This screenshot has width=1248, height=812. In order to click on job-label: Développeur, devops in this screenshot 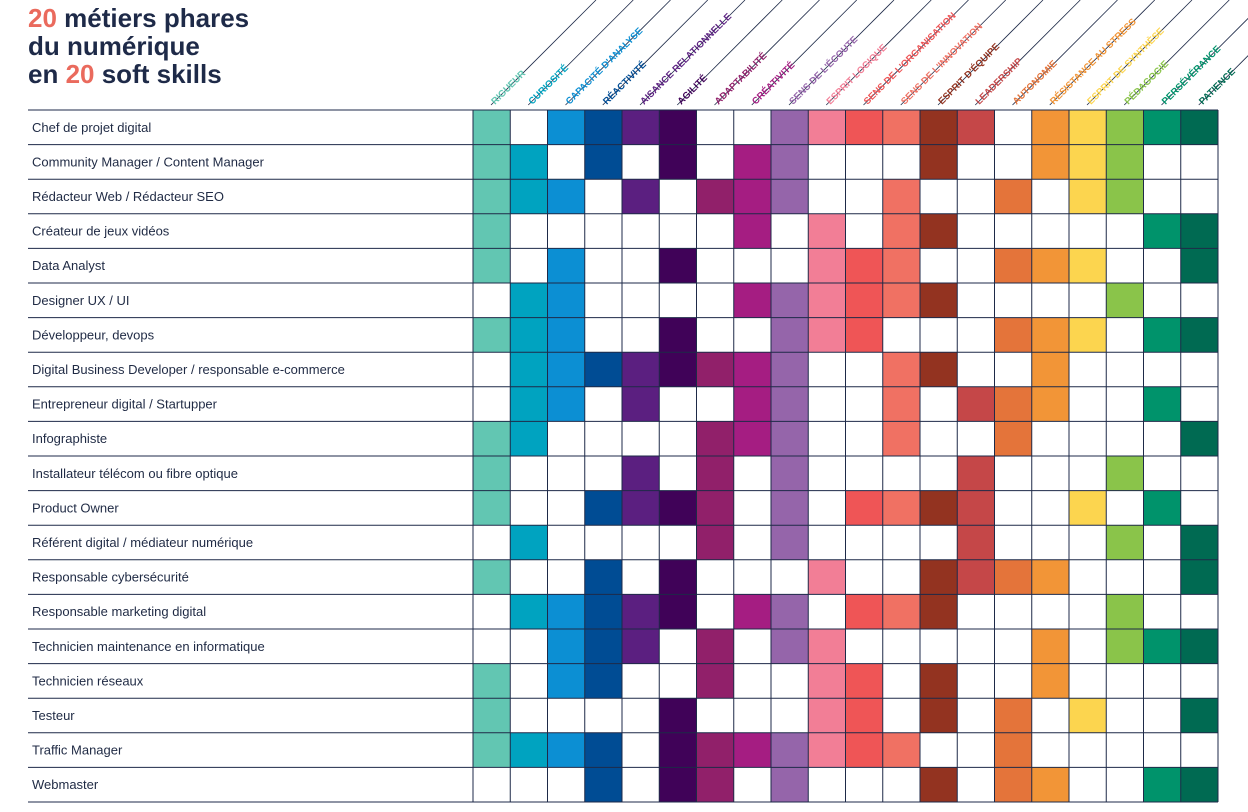, I will do `click(93, 334)`.